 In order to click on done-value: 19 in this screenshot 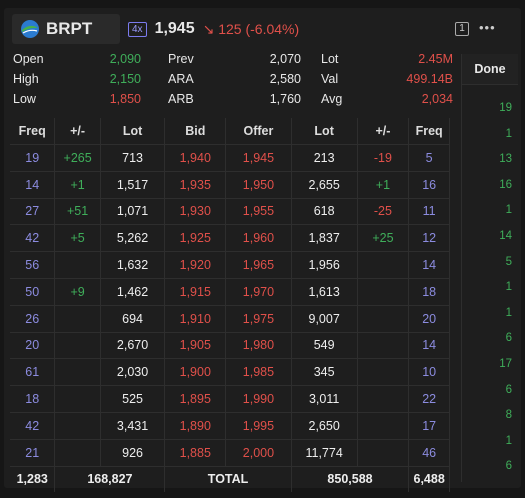, I will do `click(505, 108)`.